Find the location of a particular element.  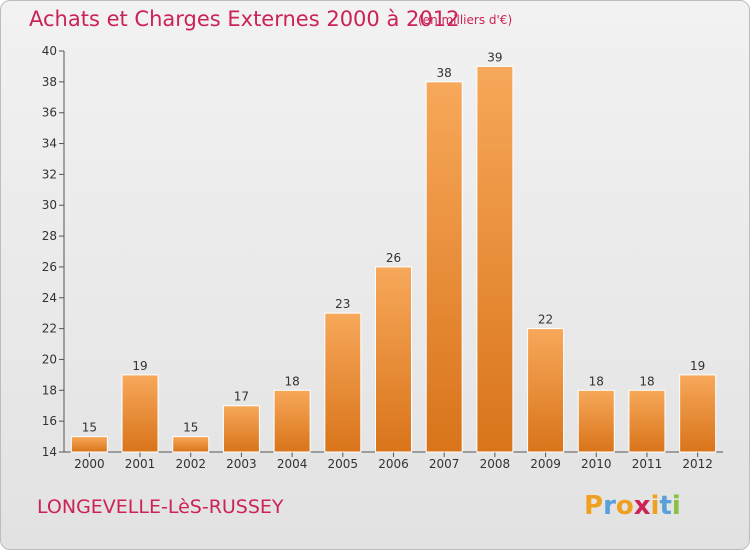

x-tick-label: 2001 is located at coordinates (140, 464).